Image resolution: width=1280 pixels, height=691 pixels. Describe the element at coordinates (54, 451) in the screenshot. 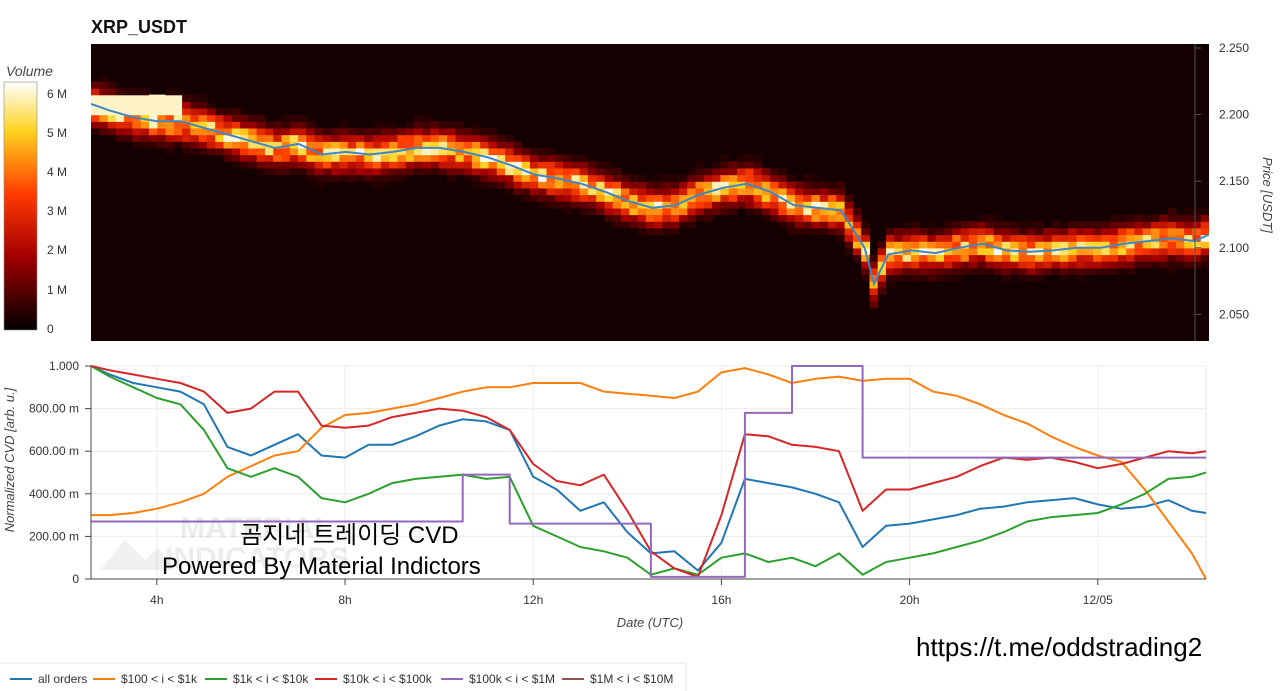

I see `cvd-y-tick-label: 600.00 m` at that location.